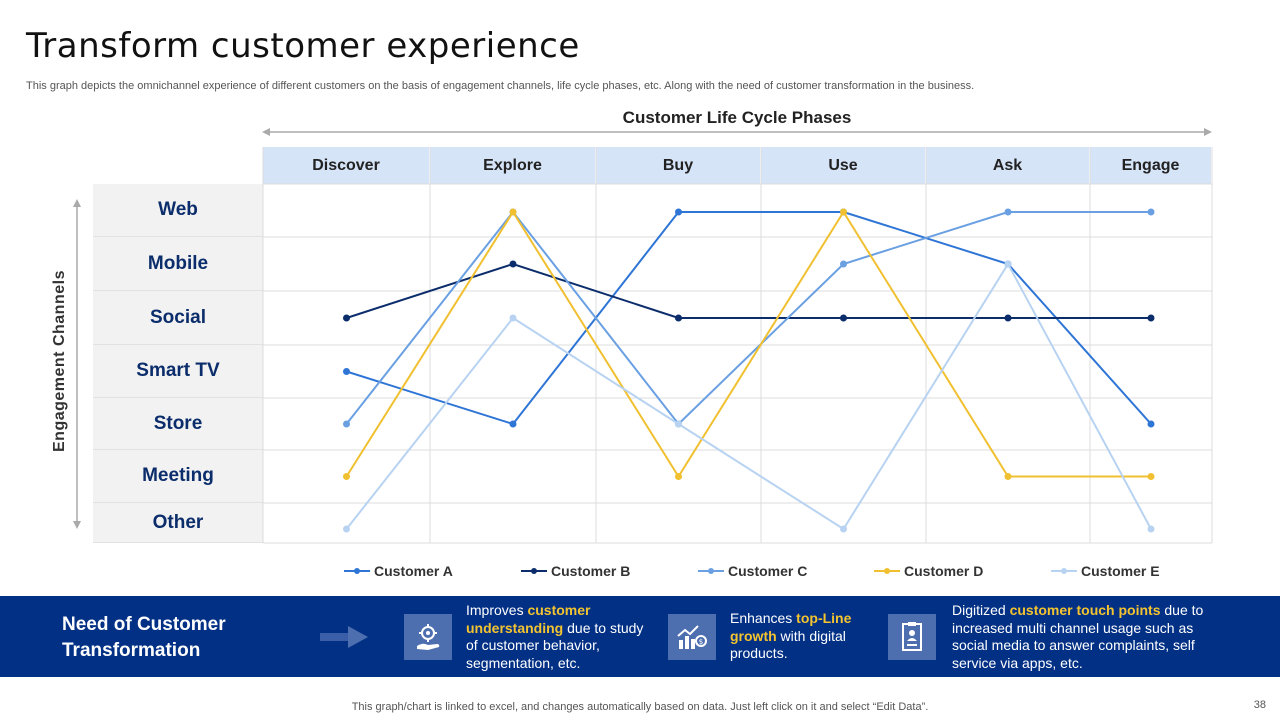 The height and width of the screenshot is (720, 1280). Describe the element at coordinates (178, 371) in the screenshot. I see `row-label-smart-tv: Smart TV` at that location.